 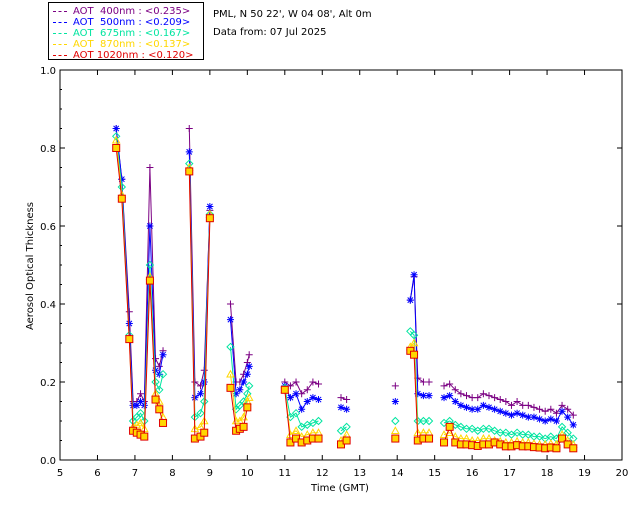 What do you see at coordinates (132, 44) in the screenshot?
I see `legend-label: AOT 870nm : <0.137>` at bounding box center [132, 44].